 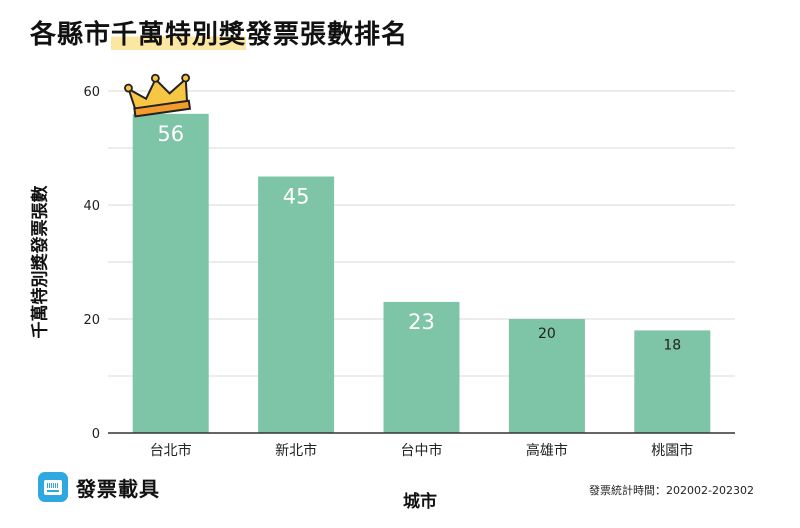 I want to click on x-tick-label: 台中市, so click(x=422, y=450).